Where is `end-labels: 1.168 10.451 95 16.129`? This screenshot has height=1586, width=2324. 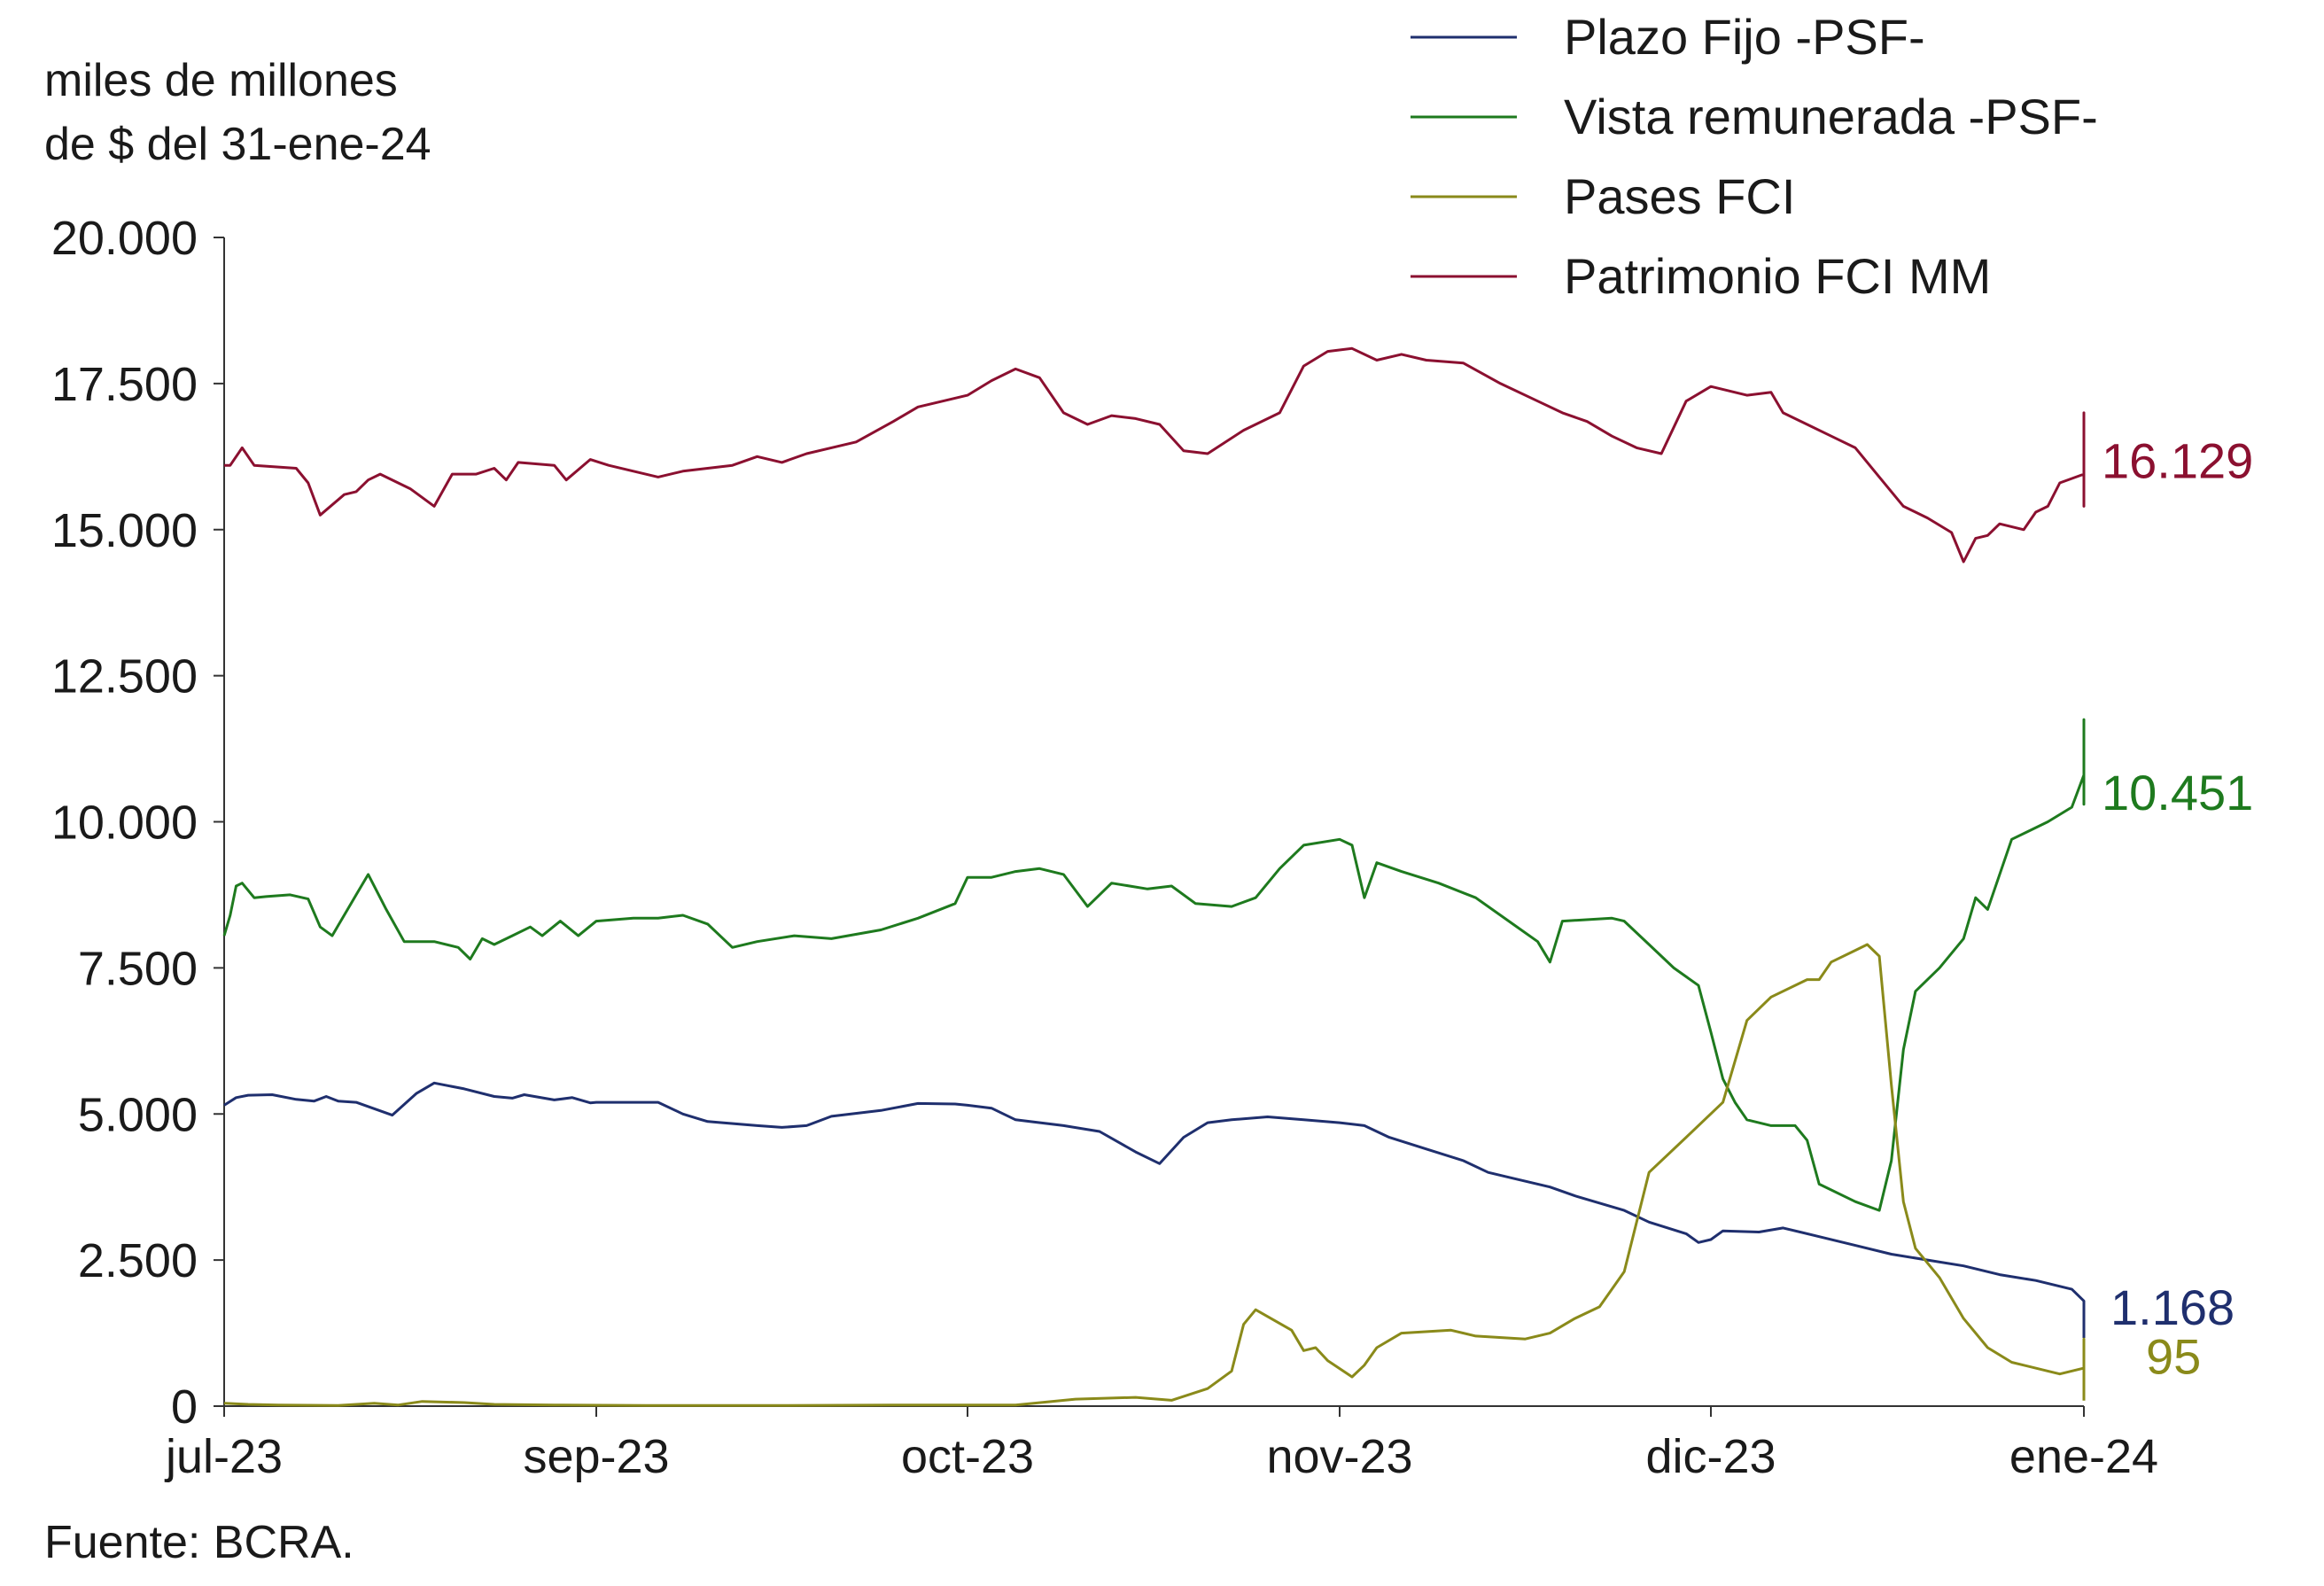 end-labels: 1.168 10.451 95 16.129 is located at coordinates (2177, 908).